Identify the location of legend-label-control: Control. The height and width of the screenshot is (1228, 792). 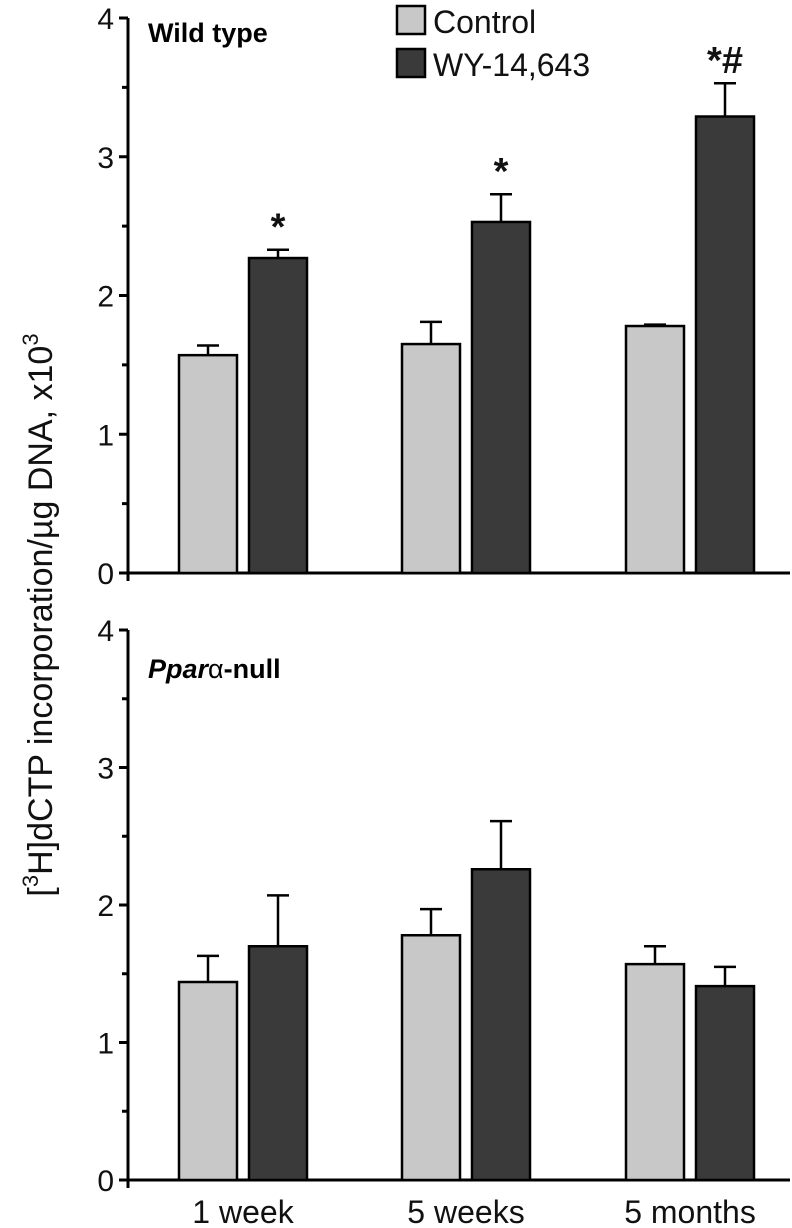
(484, 22).